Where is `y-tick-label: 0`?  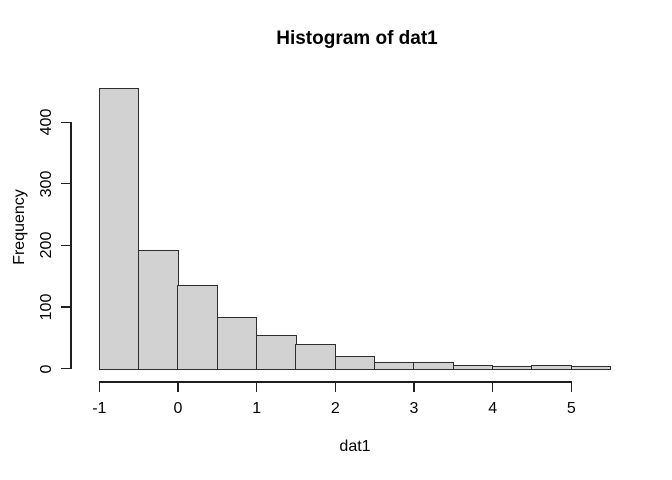 y-tick-label: 0 is located at coordinates (46, 368).